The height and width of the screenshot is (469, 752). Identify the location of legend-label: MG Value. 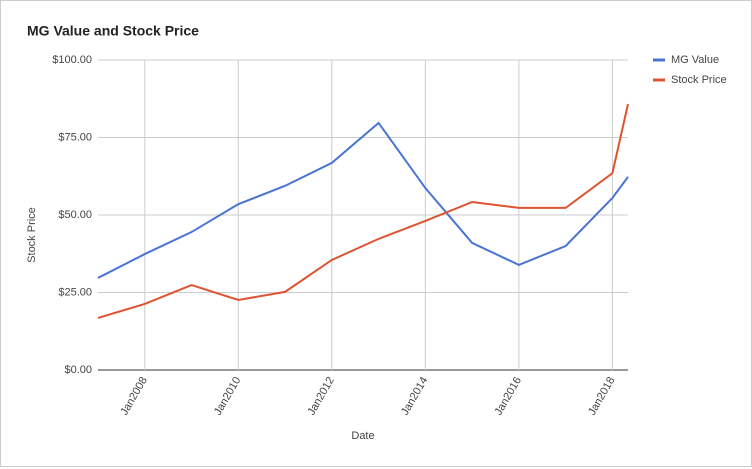
(695, 60).